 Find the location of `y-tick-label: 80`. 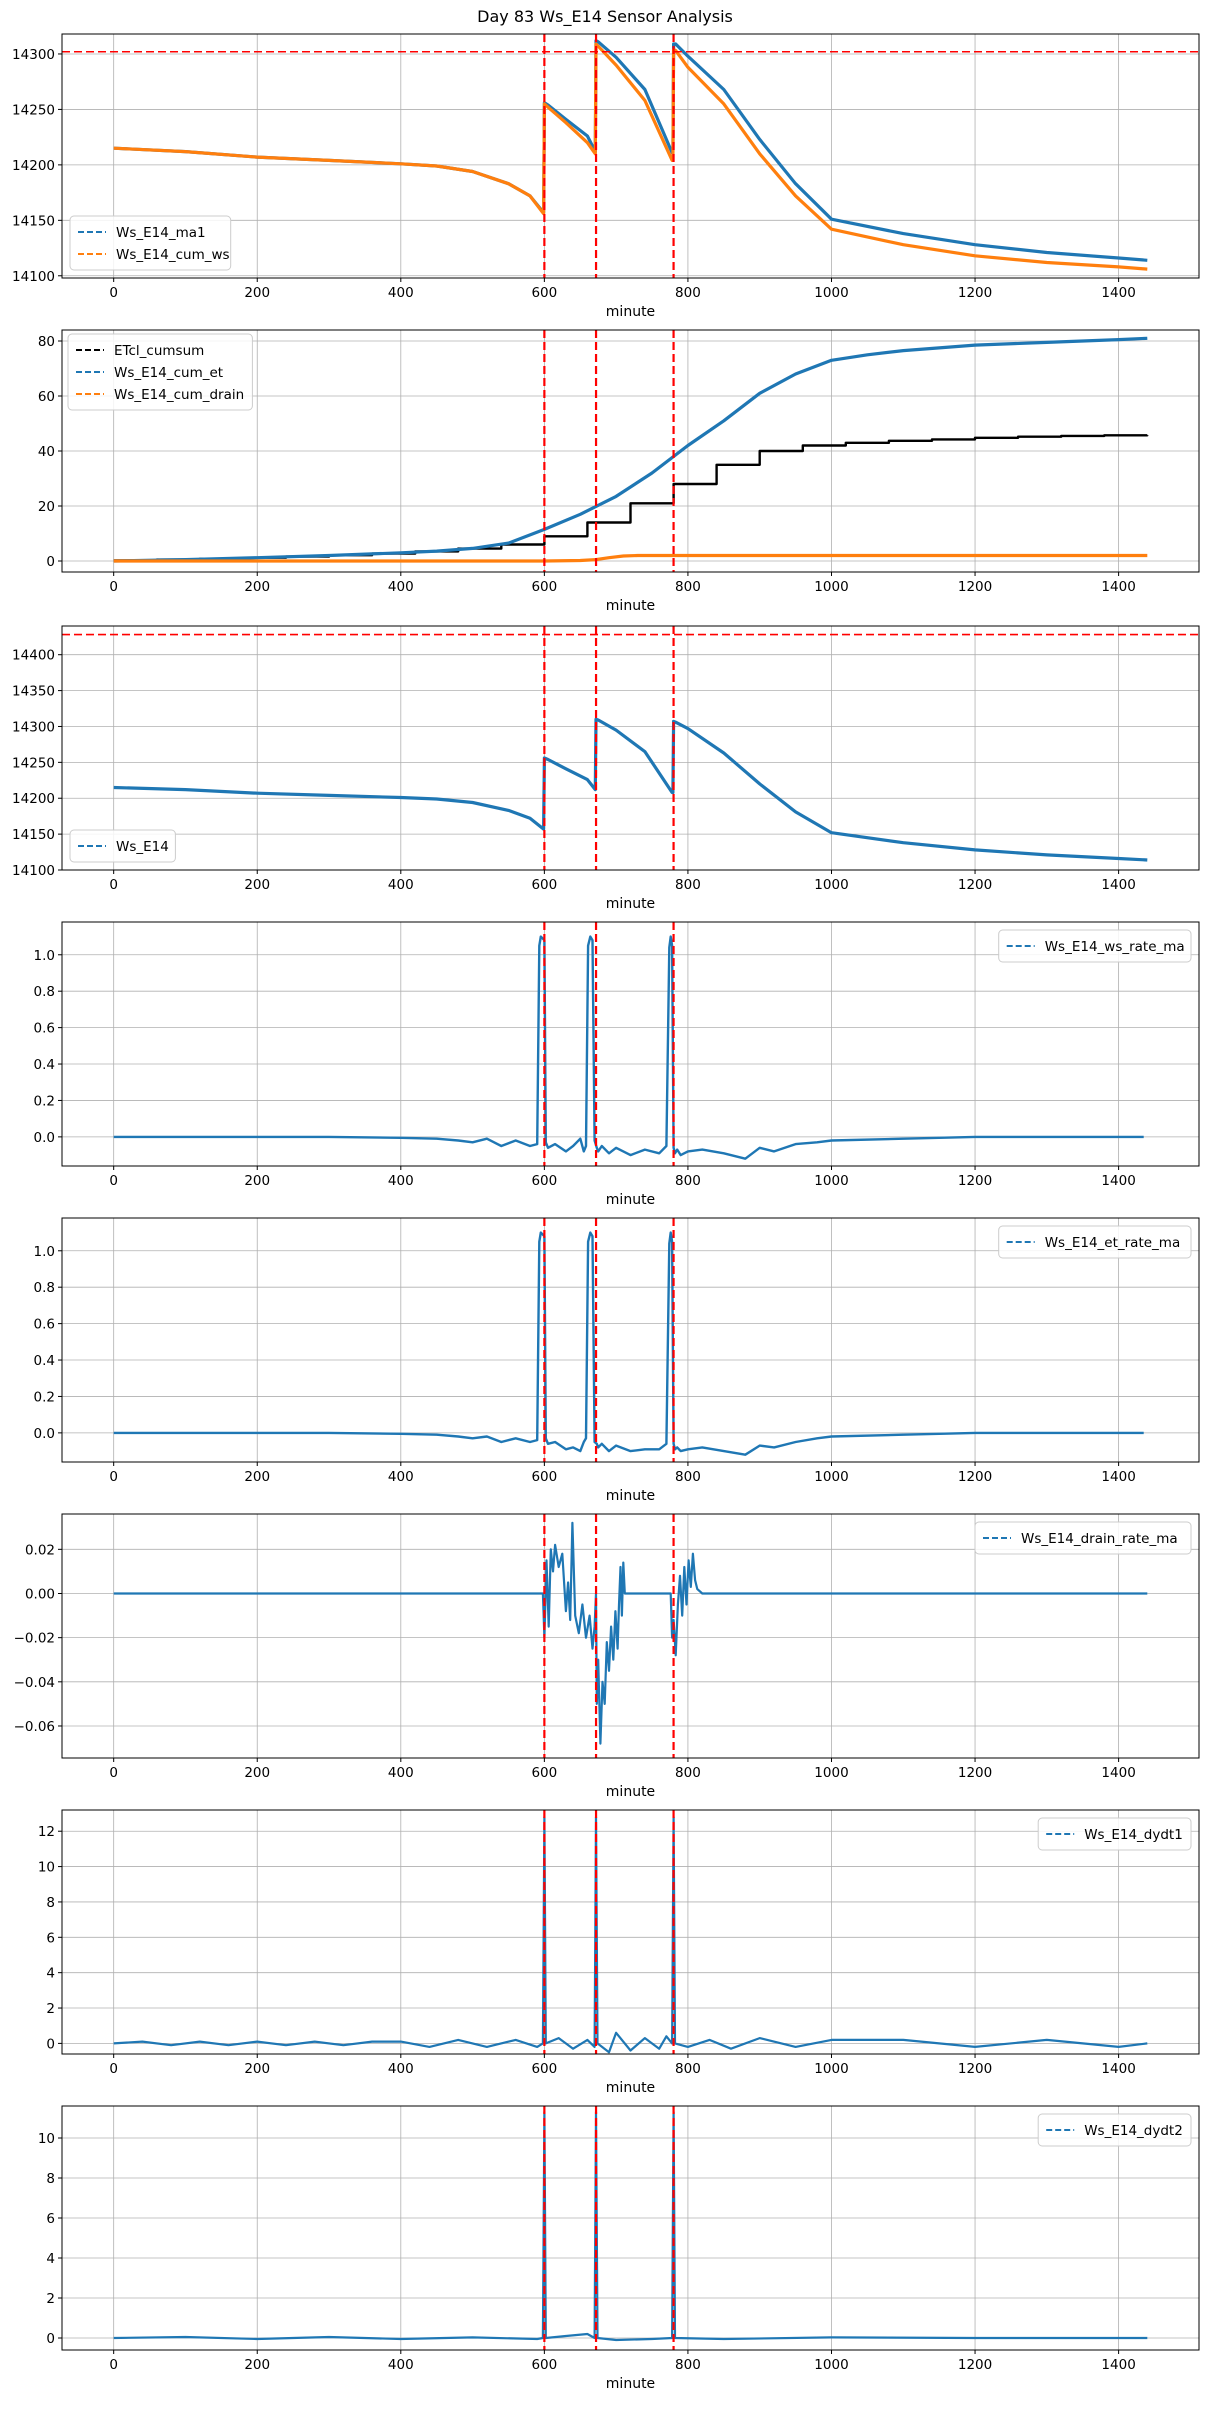

y-tick-label: 80 is located at coordinates (46, 342).